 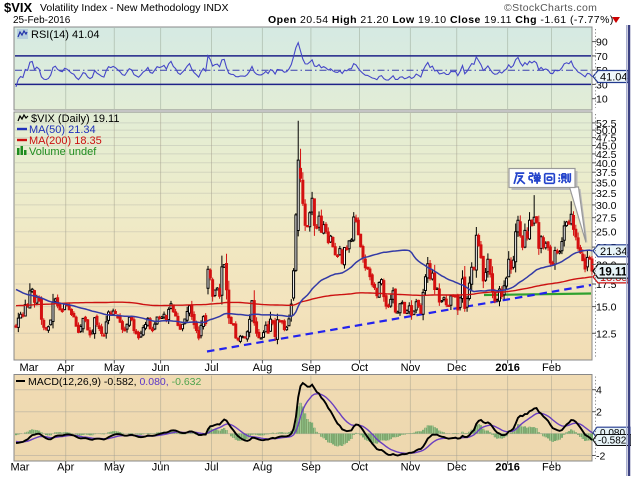 What do you see at coordinates (62, 130) in the screenshot?
I see `svg-text: MA(50) 21.34` at bounding box center [62, 130].